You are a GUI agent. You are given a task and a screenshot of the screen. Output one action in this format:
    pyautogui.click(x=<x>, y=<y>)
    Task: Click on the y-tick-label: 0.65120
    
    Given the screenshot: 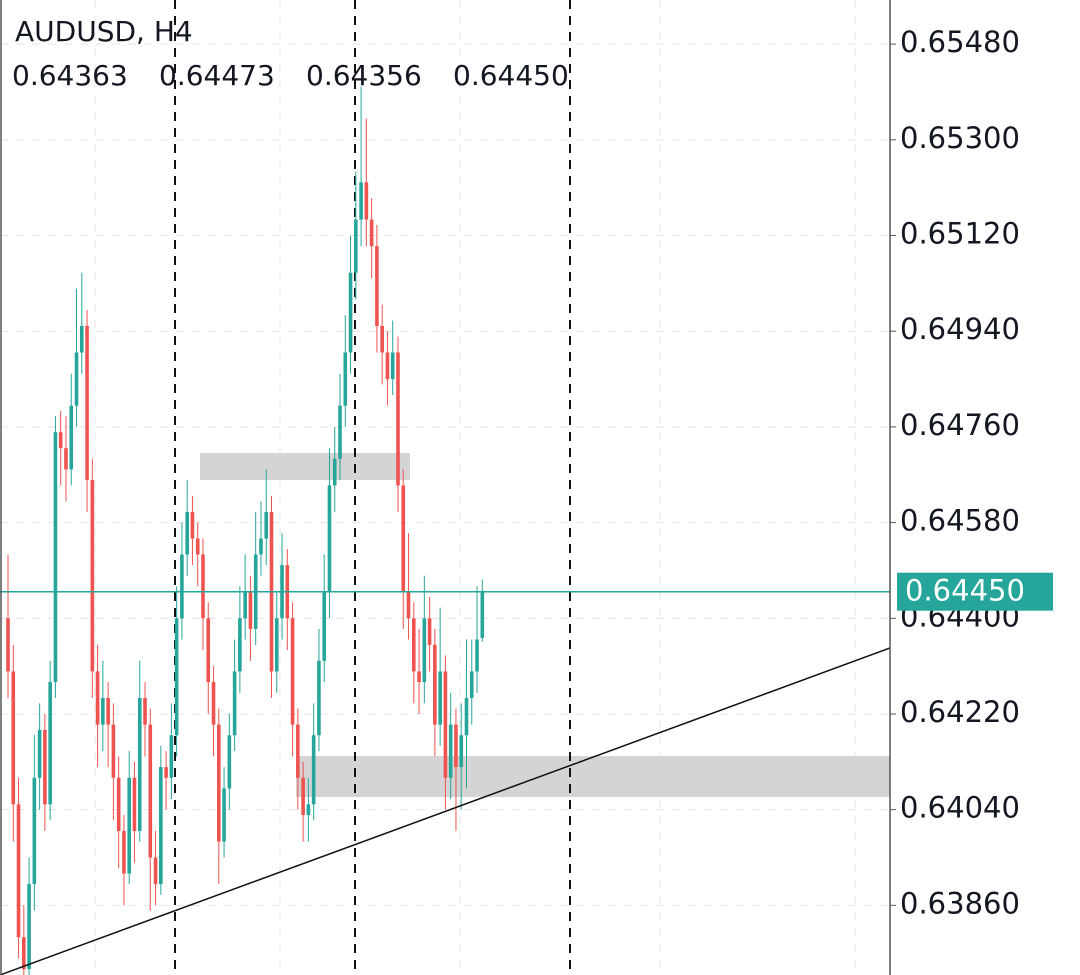 What is the action you would take?
    pyautogui.click(x=960, y=234)
    